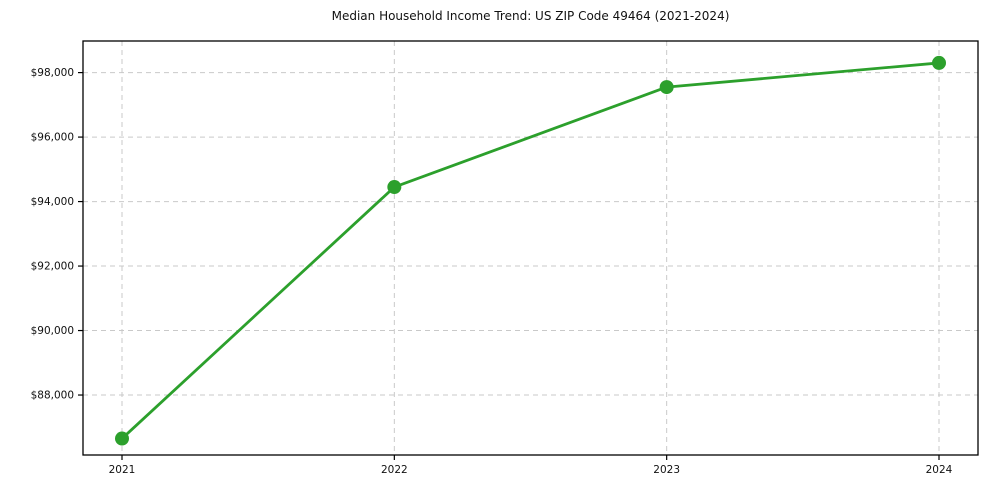 The height and width of the screenshot is (490, 989). Describe the element at coordinates (52, 267) in the screenshot. I see `y-tick-label: $92,000` at that location.